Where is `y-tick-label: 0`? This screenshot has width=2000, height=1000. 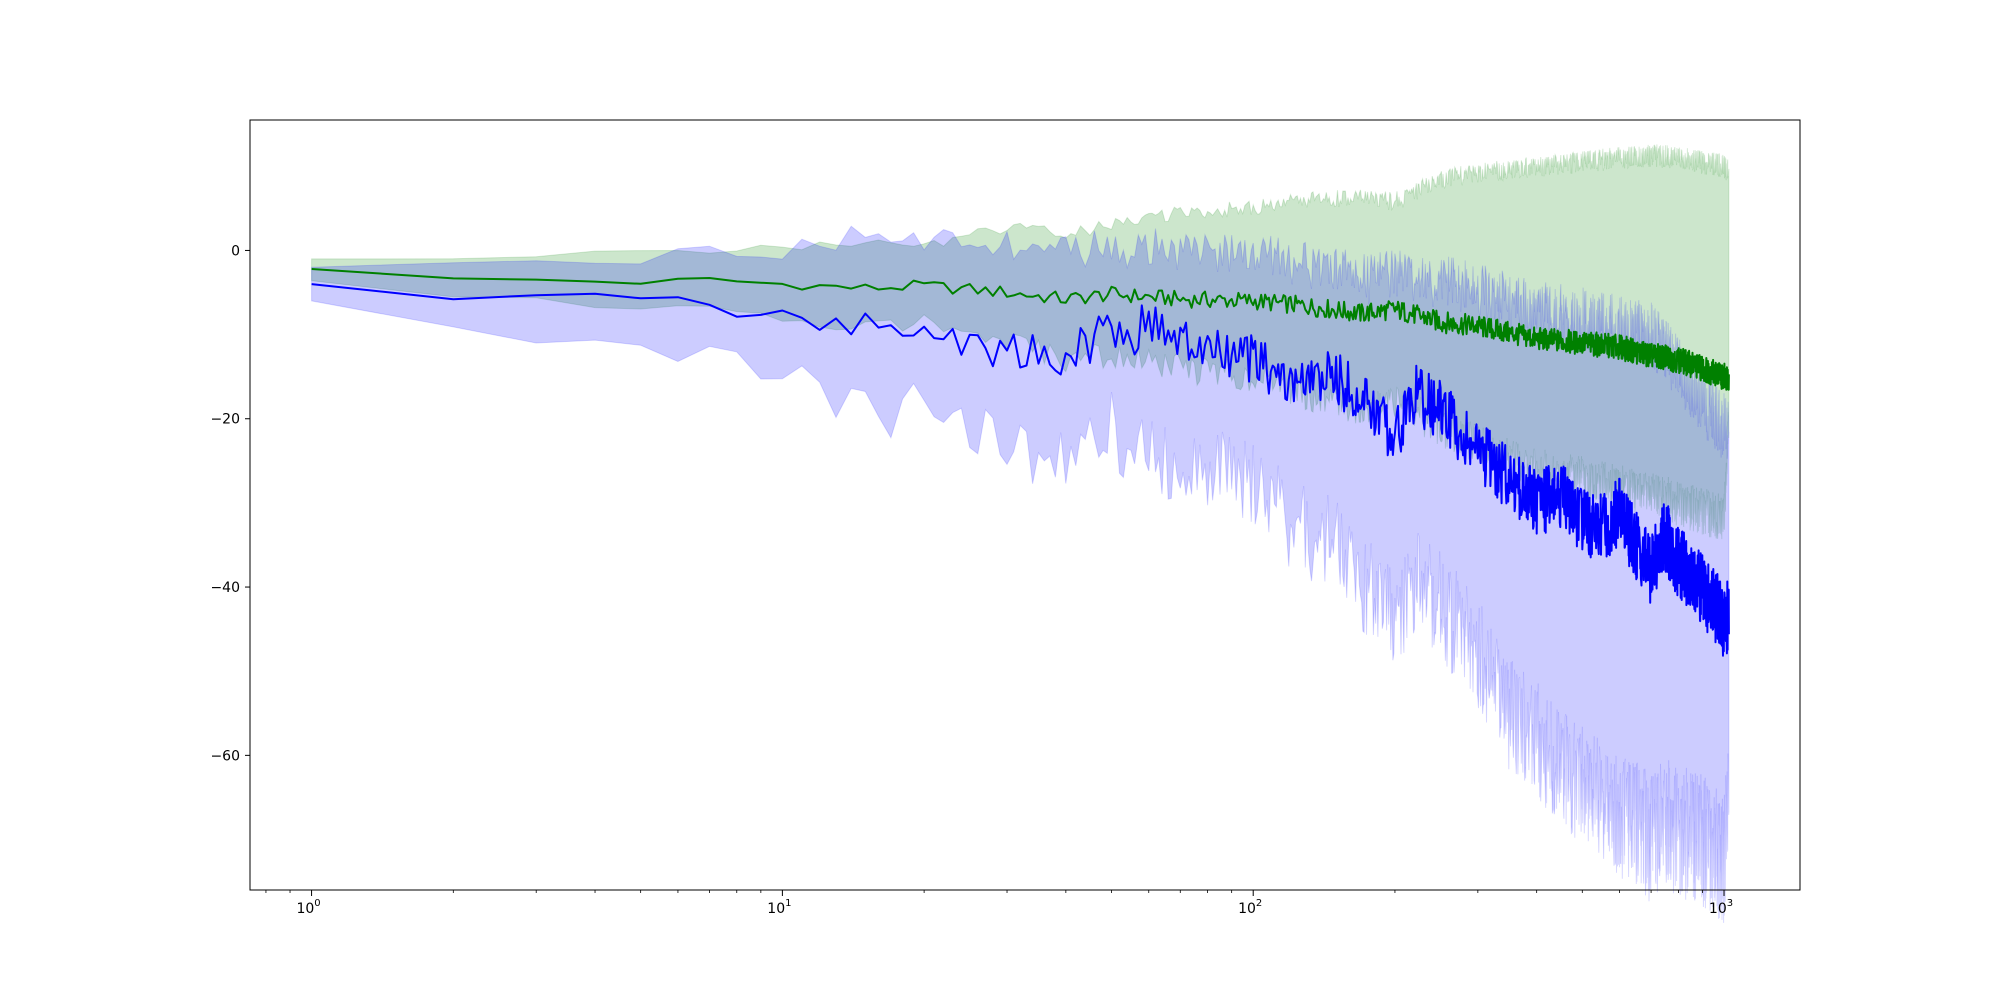
y-tick-label: 0 is located at coordinates (235, 251).